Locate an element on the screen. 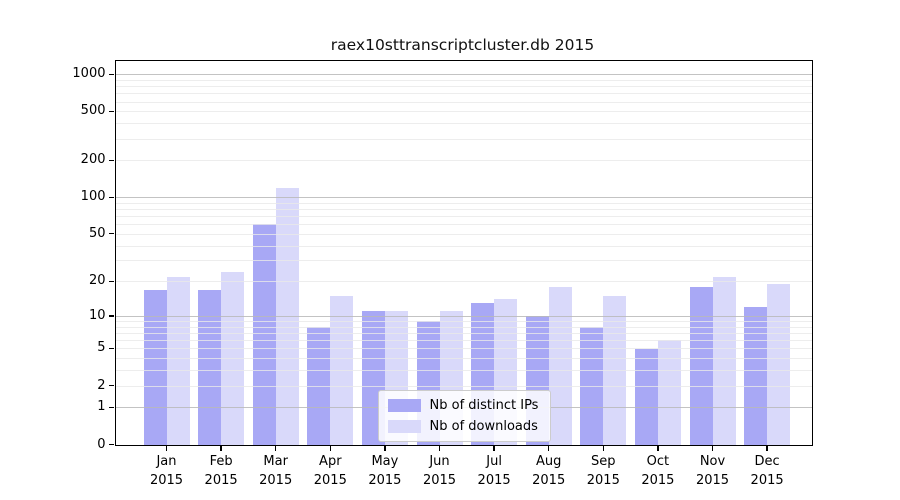  legend-row-downloads: Nb of downloads is located at coordinates (463, 426).